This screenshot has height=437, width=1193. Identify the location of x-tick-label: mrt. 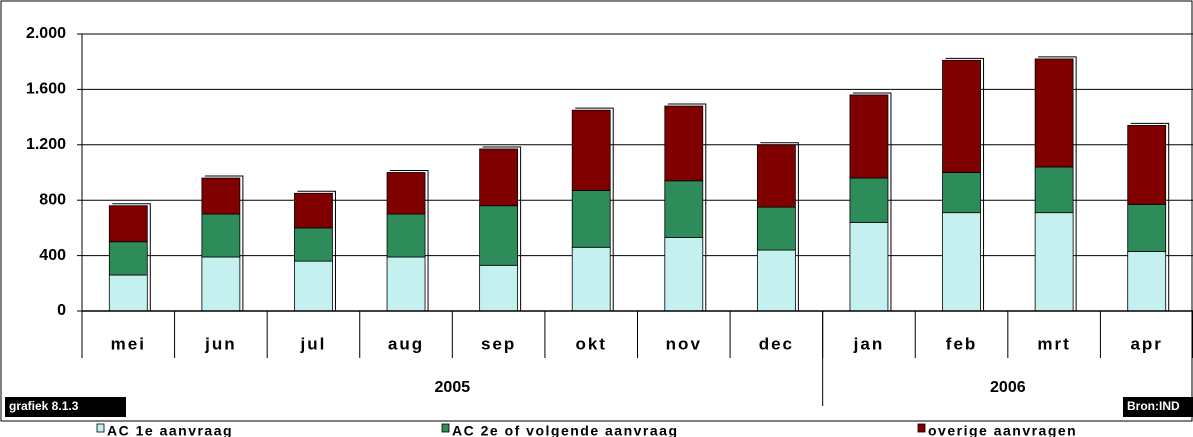
(1053, 343).